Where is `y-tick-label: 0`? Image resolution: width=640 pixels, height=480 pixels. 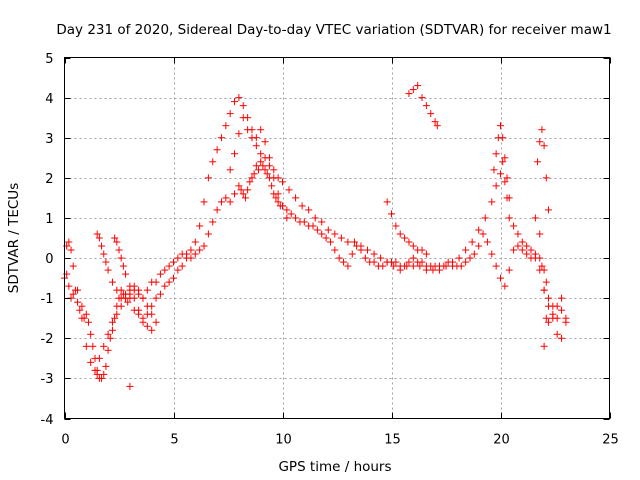 y-tick-label: 0 is located at coordinates (49, 259).